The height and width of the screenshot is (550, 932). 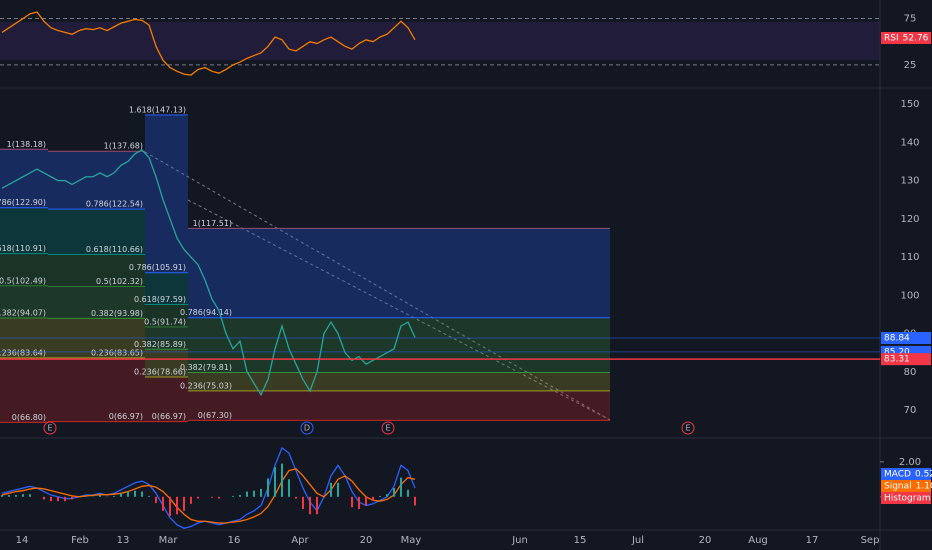 I want to click on badge-text: 1.10, so click(x=924, y=487).